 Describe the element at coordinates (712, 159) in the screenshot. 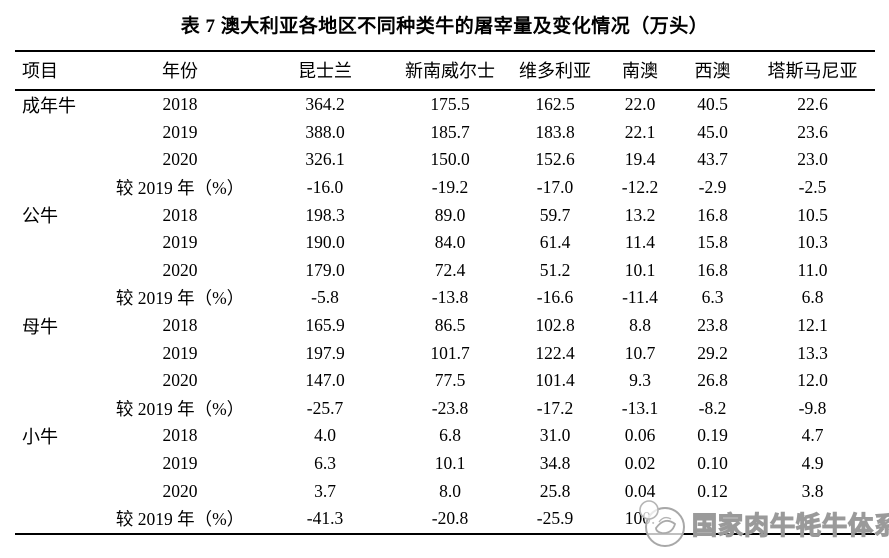

I see `value-cell: 43.7` at that location.